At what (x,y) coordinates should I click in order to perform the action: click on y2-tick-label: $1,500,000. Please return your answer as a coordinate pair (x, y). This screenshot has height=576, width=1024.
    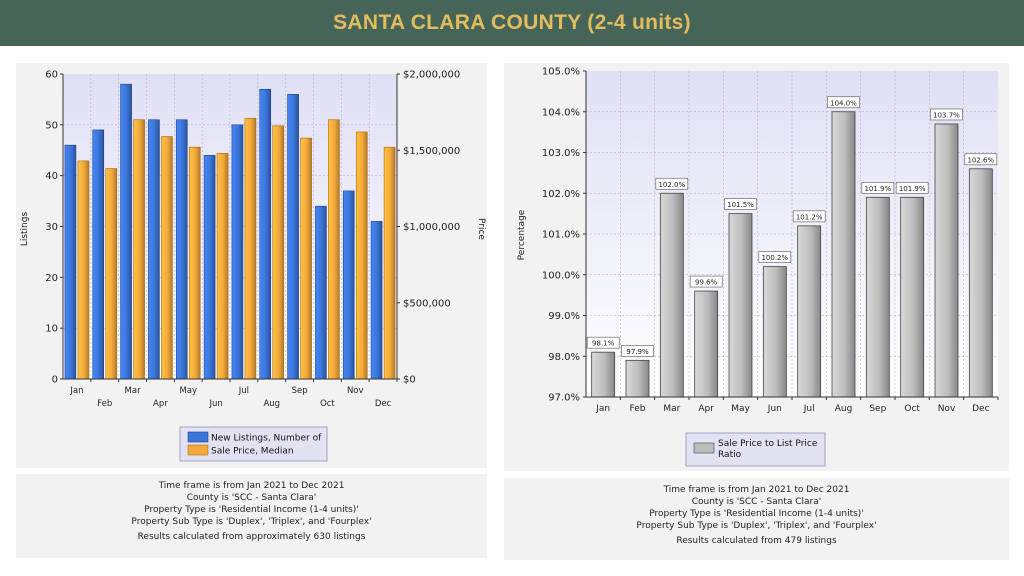
    Looking at the image, I should click on (431, 151).